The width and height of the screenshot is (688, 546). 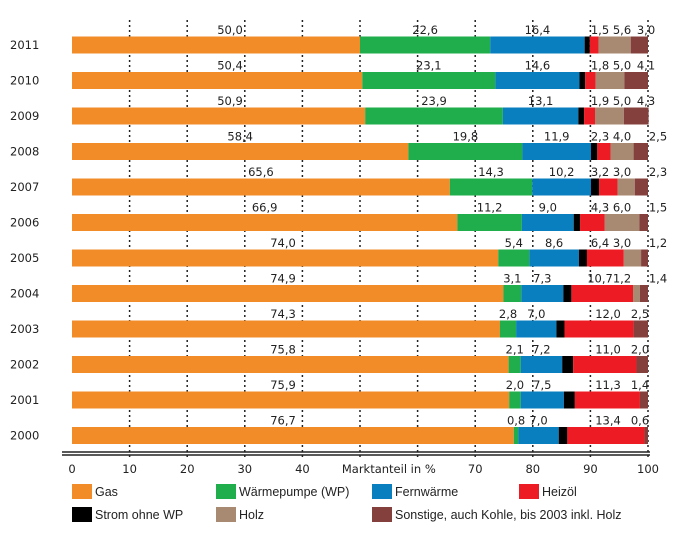 What do you see at coordinates (640, 350) in the screenshot?
I see `data-label: 2,0` at bounding box center [640, 350].